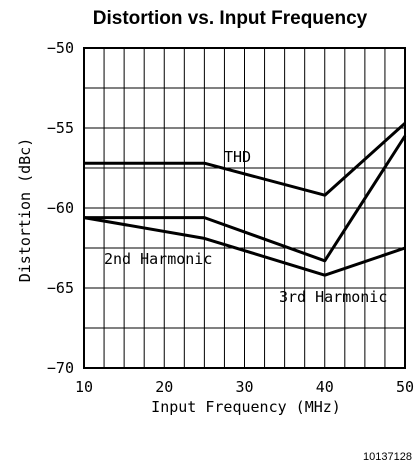 The height and width of the screenshot is (469, 419). I want to click on y-axis-label: Distortion (dBc), so click(25, 210).